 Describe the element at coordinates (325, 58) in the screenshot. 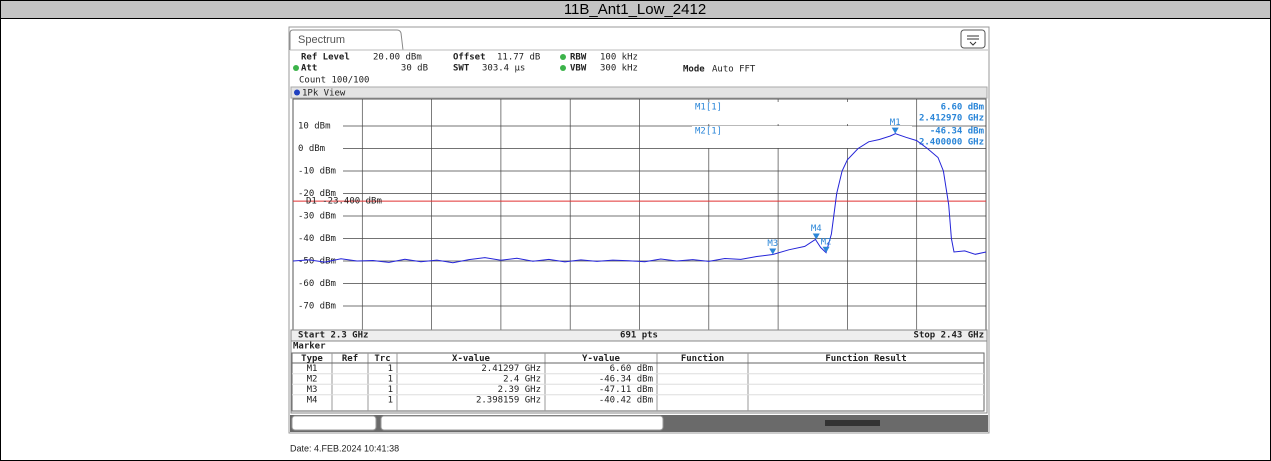

I see `setting-label: Ref Level` at that location.